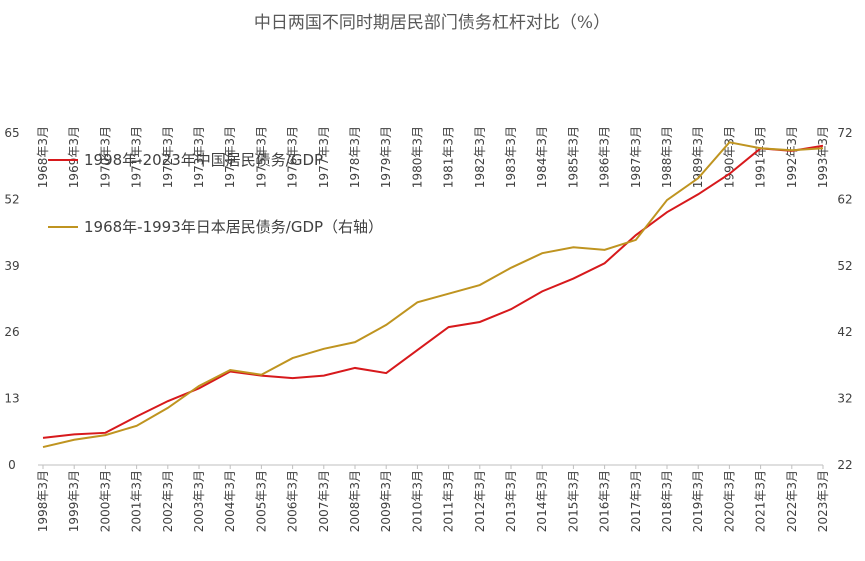  Describe the element at coordinates (792, 501) in the screenshot. I see `x-tick-label: 2022年3月` at that location.